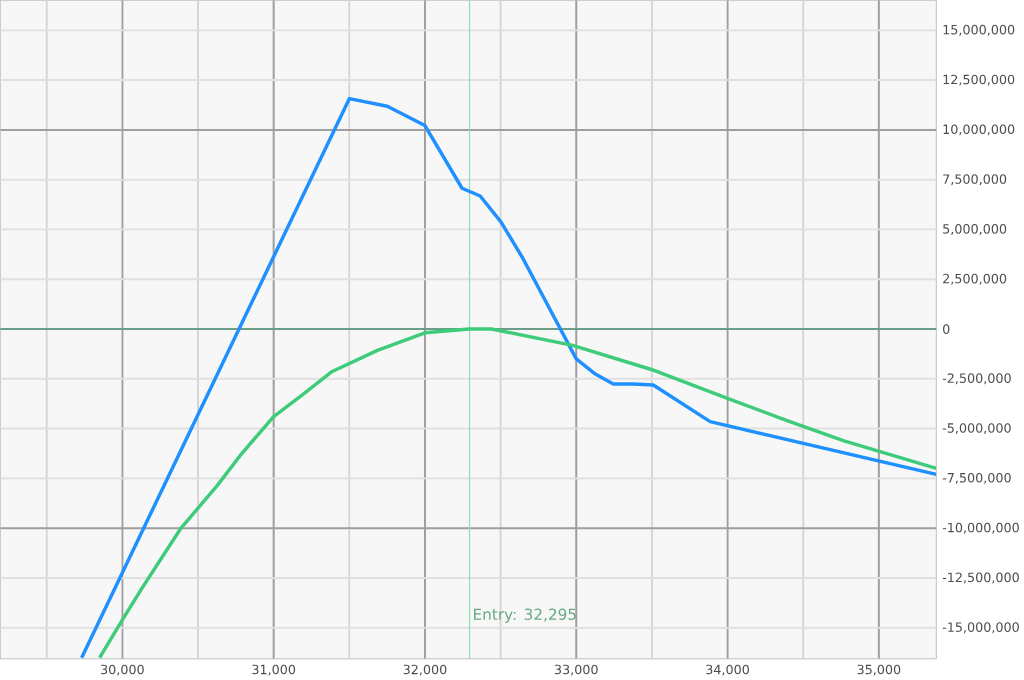  Describe the element at coordinates (425, 670) in the screenshot. I see `x-tick-label: 32,000` at that location.